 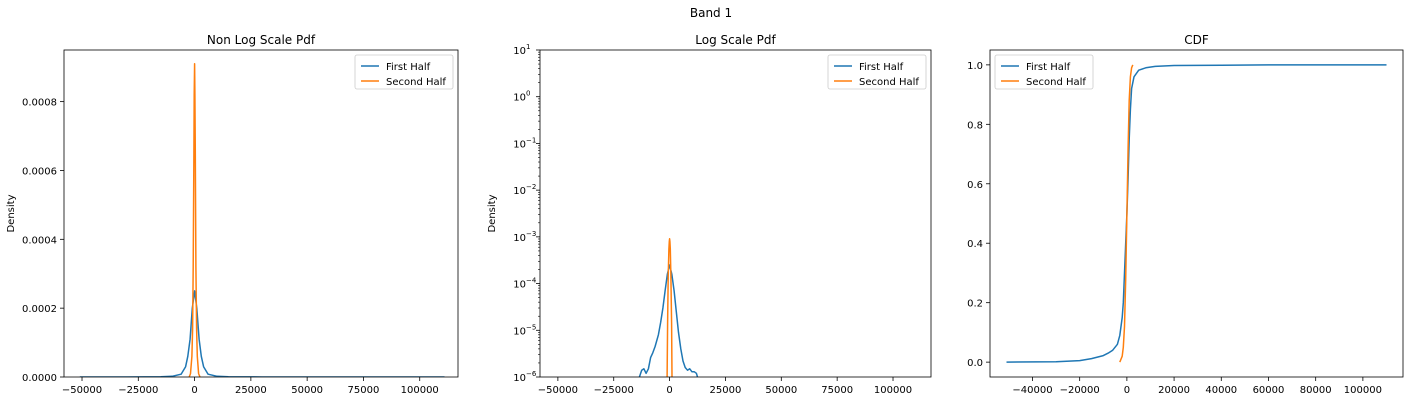 What do you see at coordinates (531, 140) in the screenshot?
I see `y-tick-exponent: −1` at bounding box center [531, 140].